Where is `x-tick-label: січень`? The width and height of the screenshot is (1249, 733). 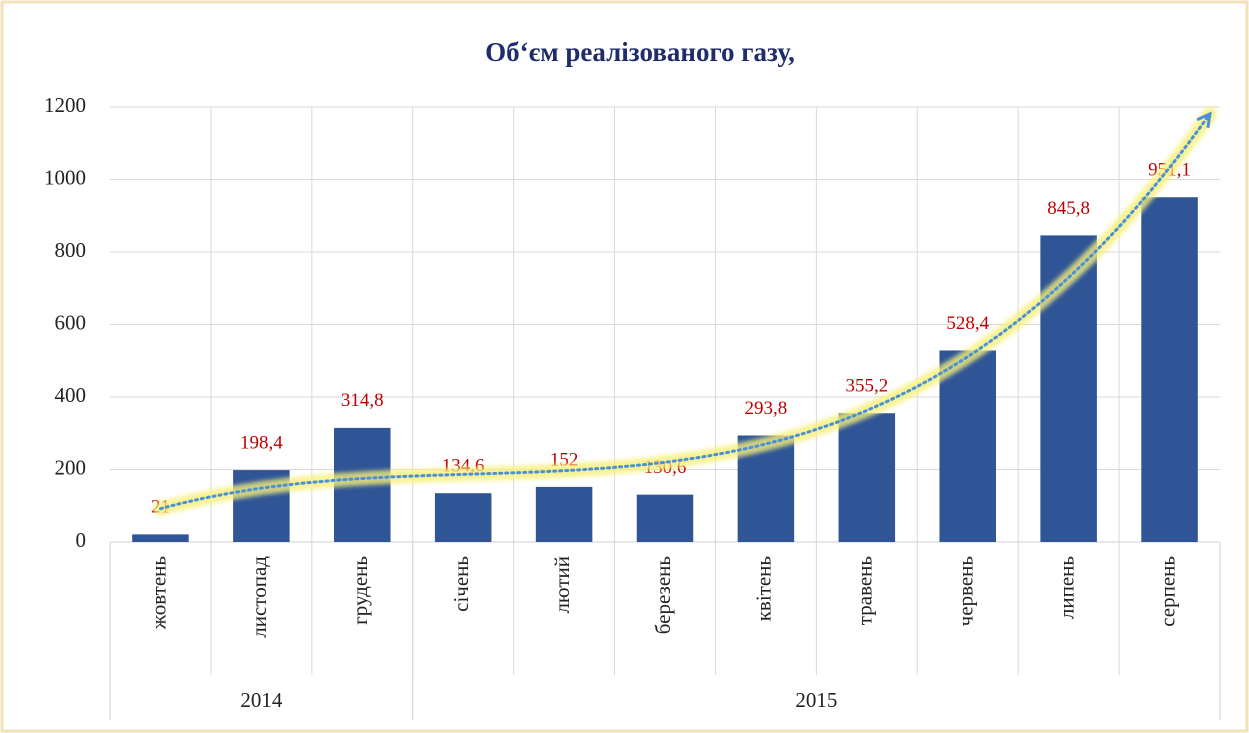 x-tick-label: січень is located at coordinates (461, 584).